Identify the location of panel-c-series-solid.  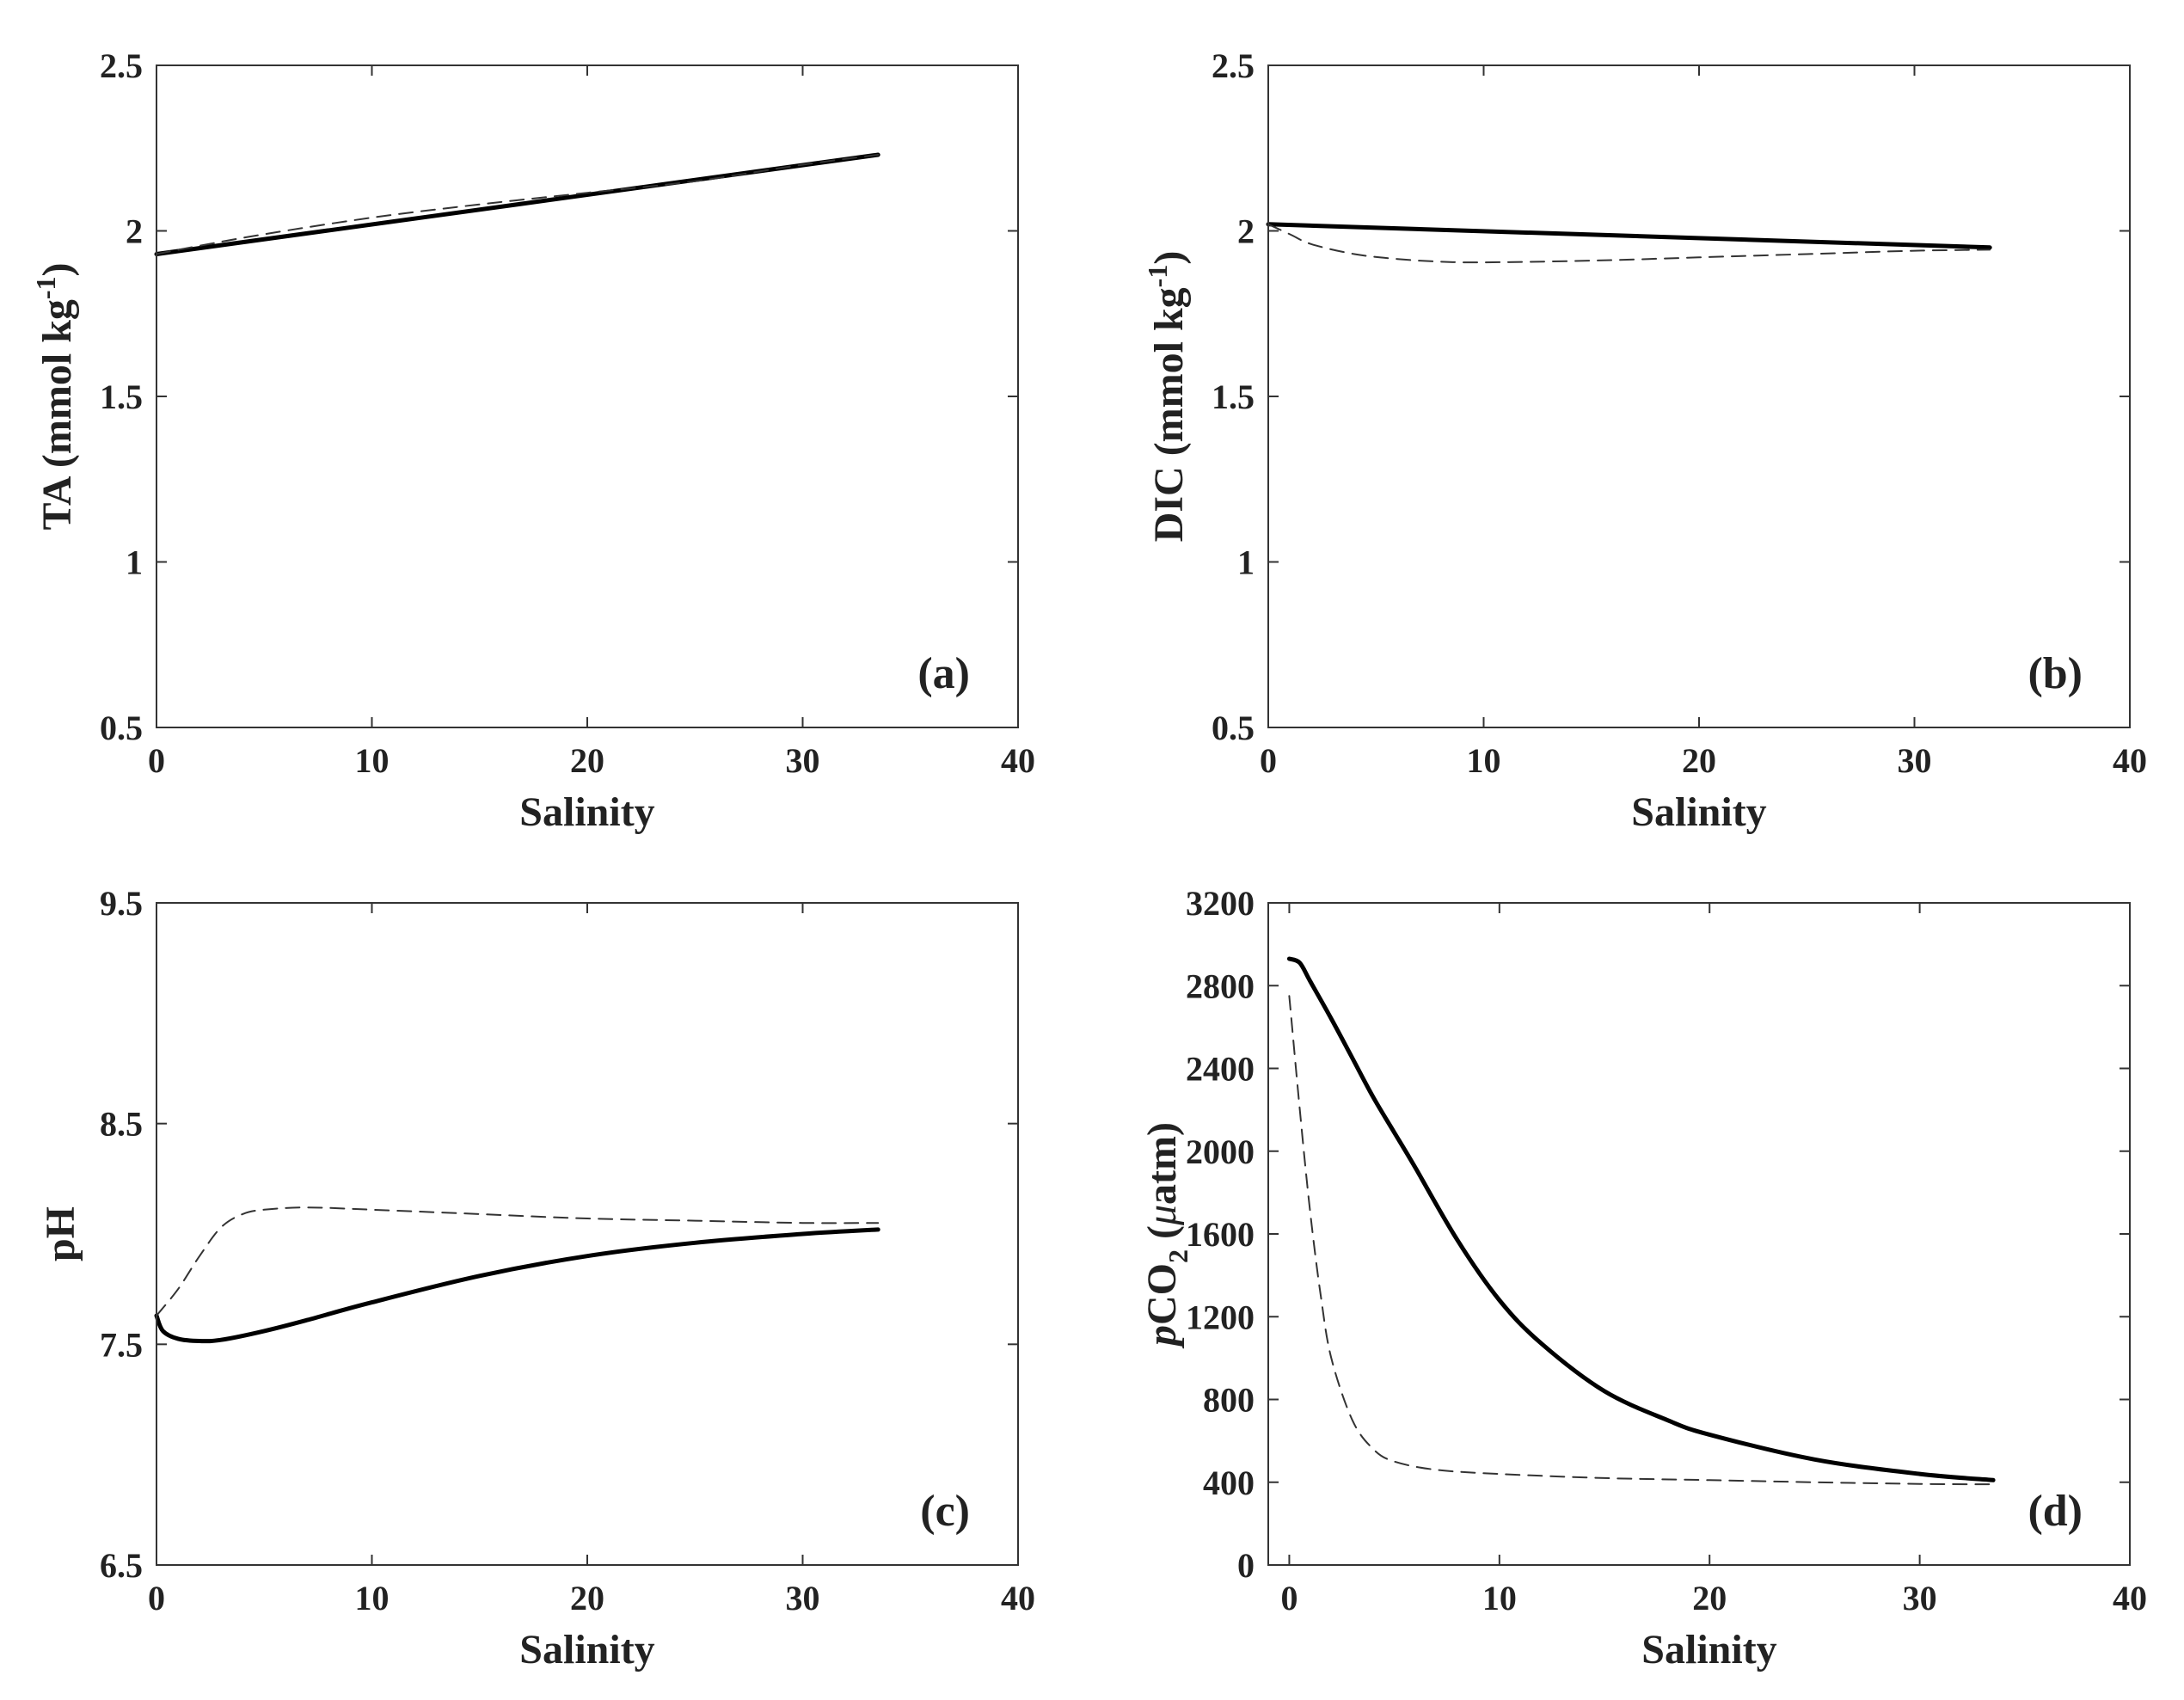
(517, 1285).